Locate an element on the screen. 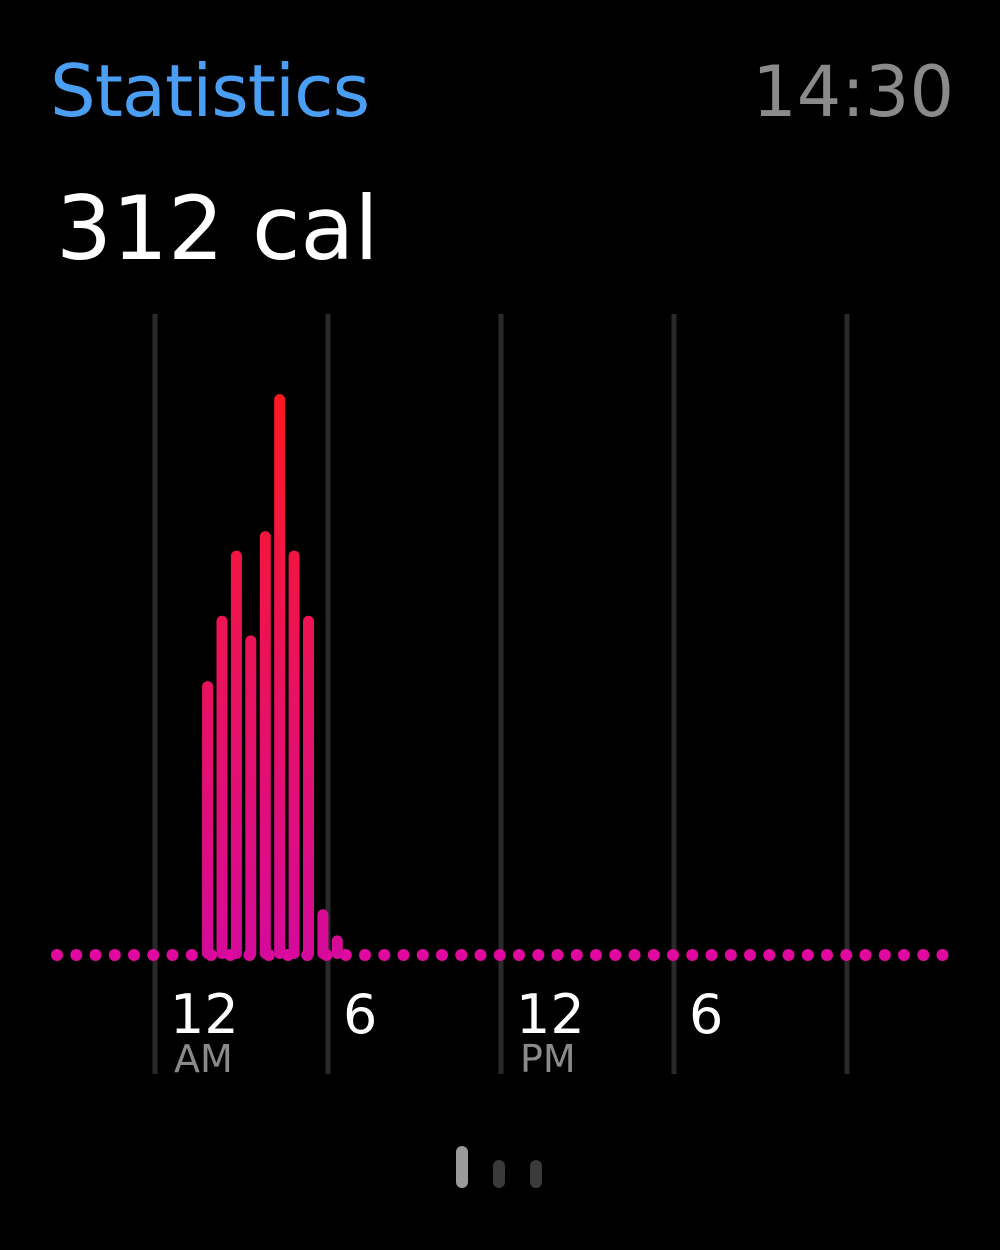  x-tick-sublabel: AM is located at coordinates (203, 1059).